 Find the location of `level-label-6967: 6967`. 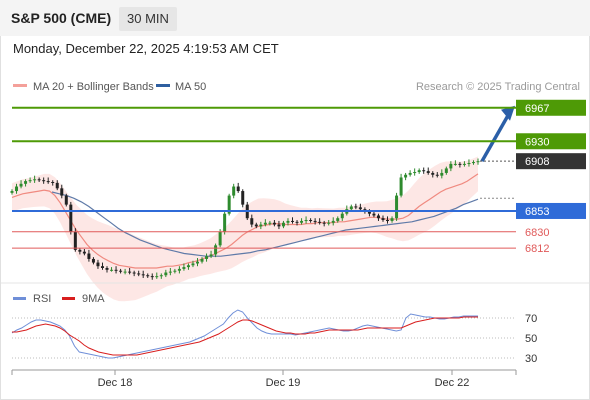

level-label-6967: 6967 is located at coordinates (537, 109).